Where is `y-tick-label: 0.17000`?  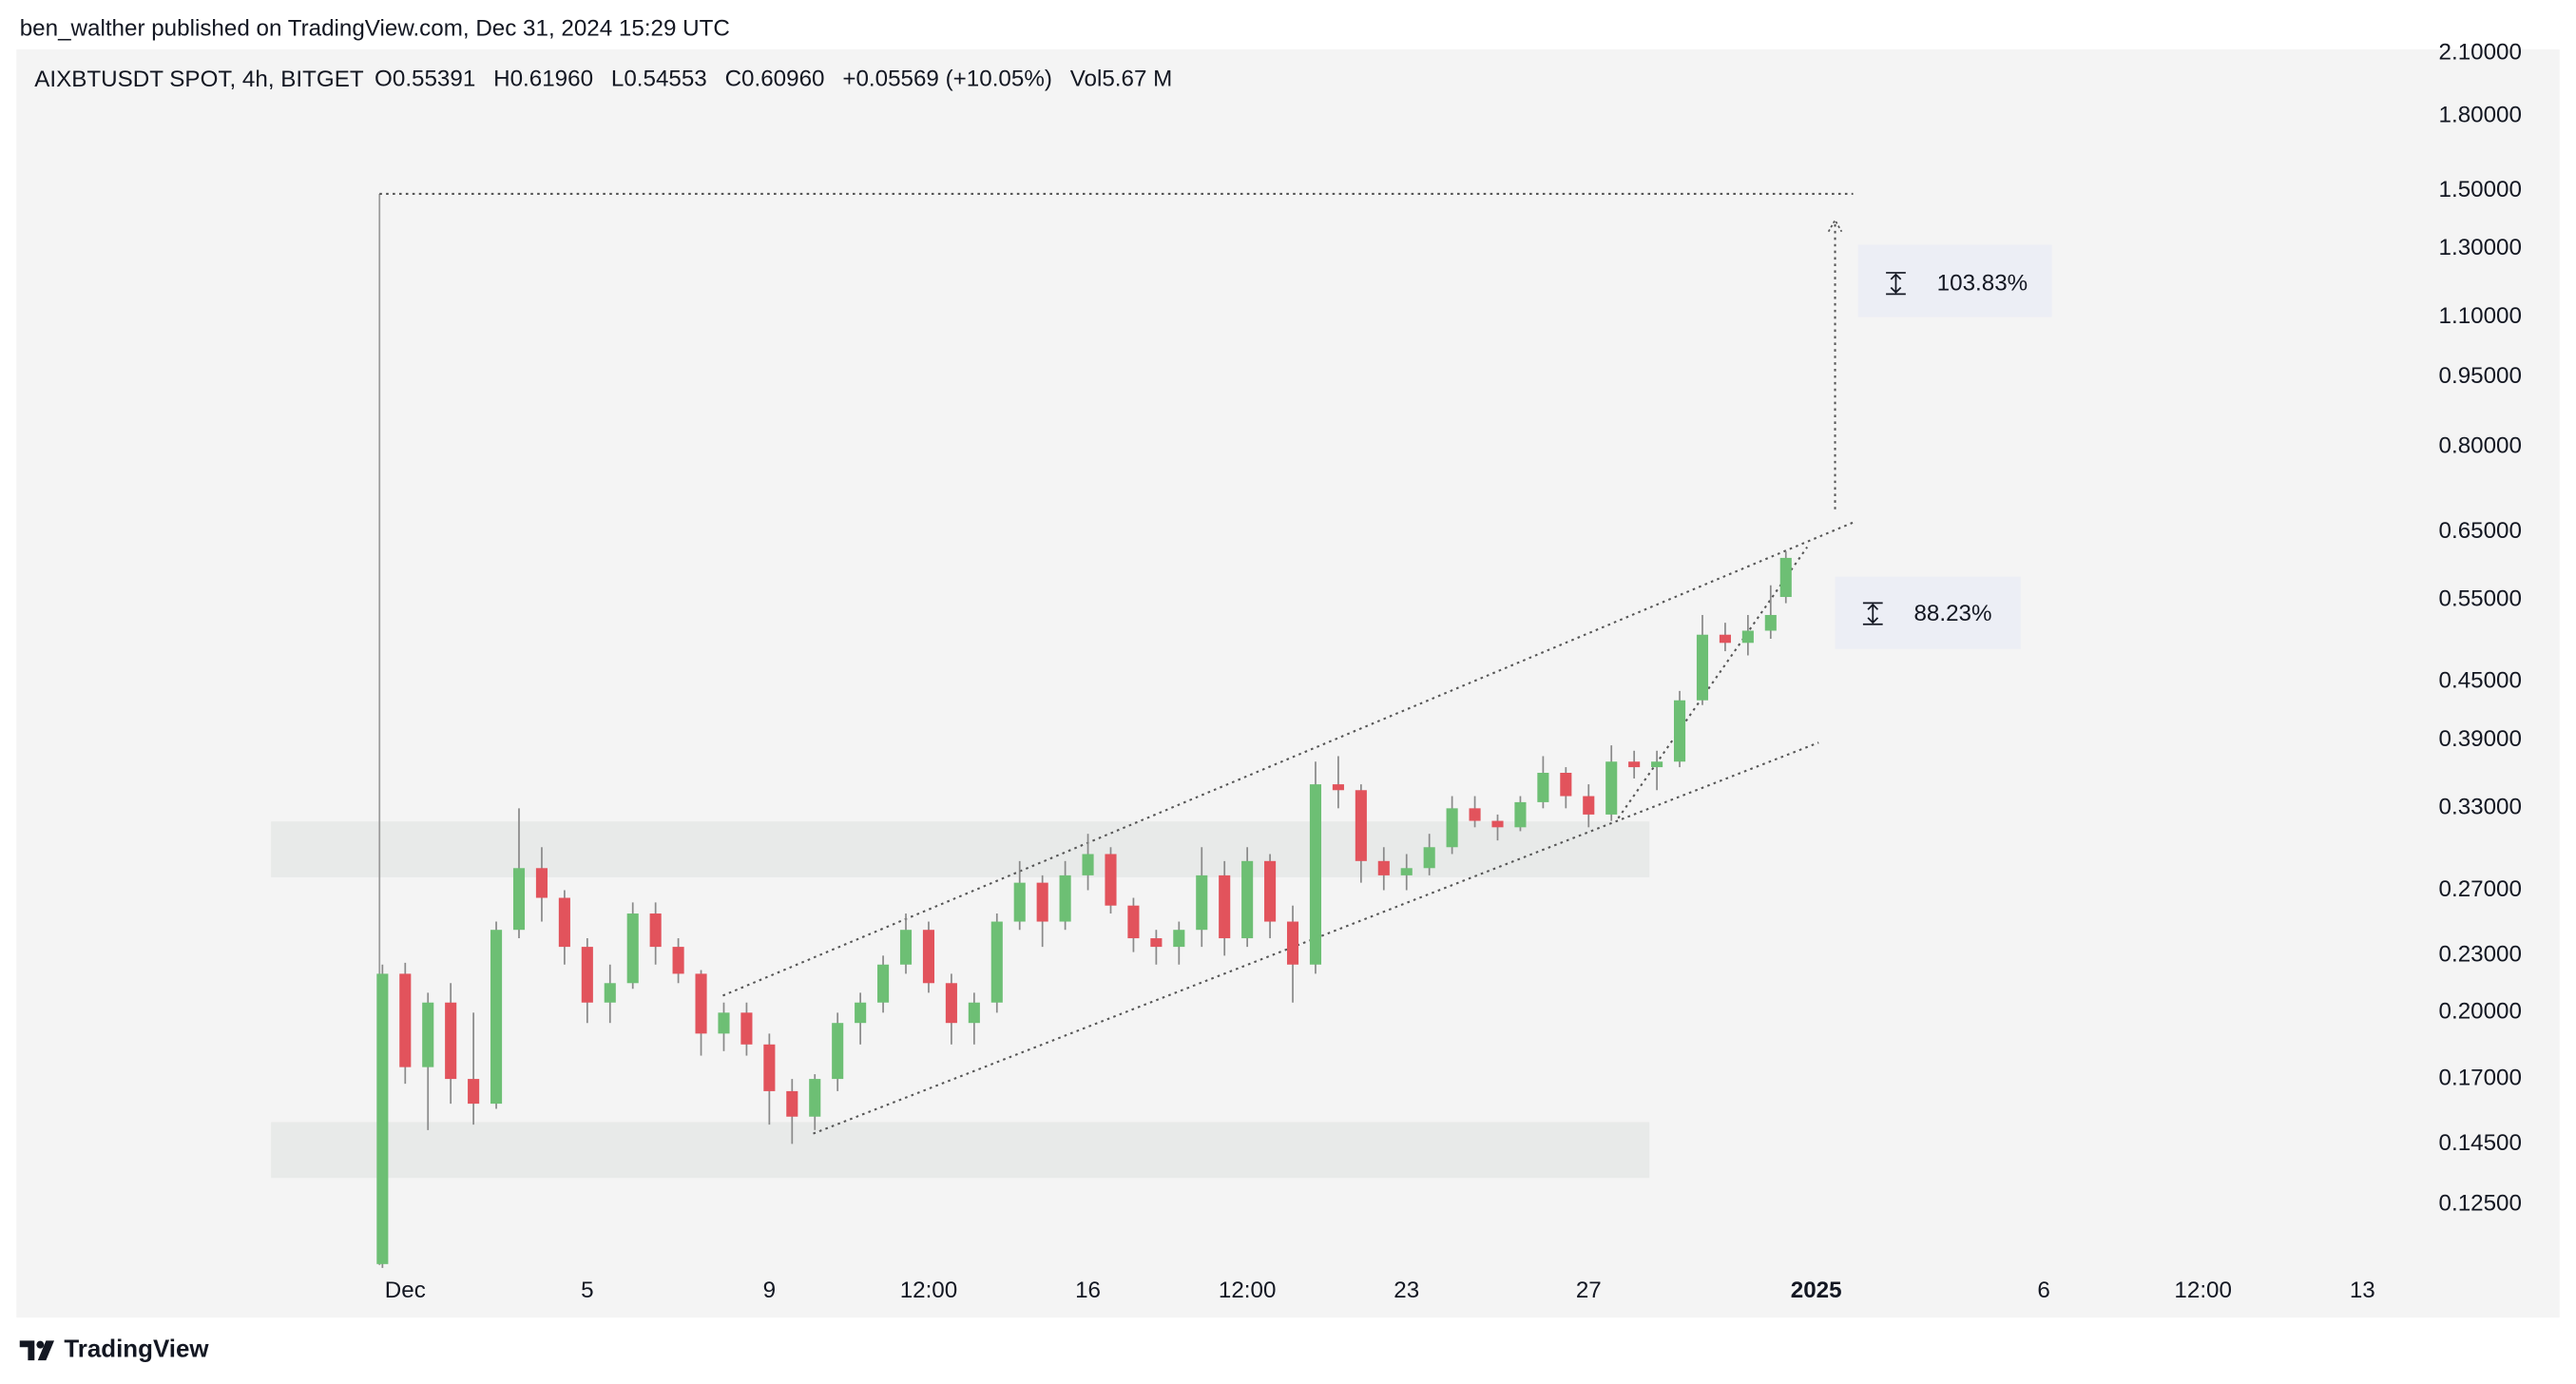 y-tick-label: 0.17000 is located at coordinates (2481, 1077).